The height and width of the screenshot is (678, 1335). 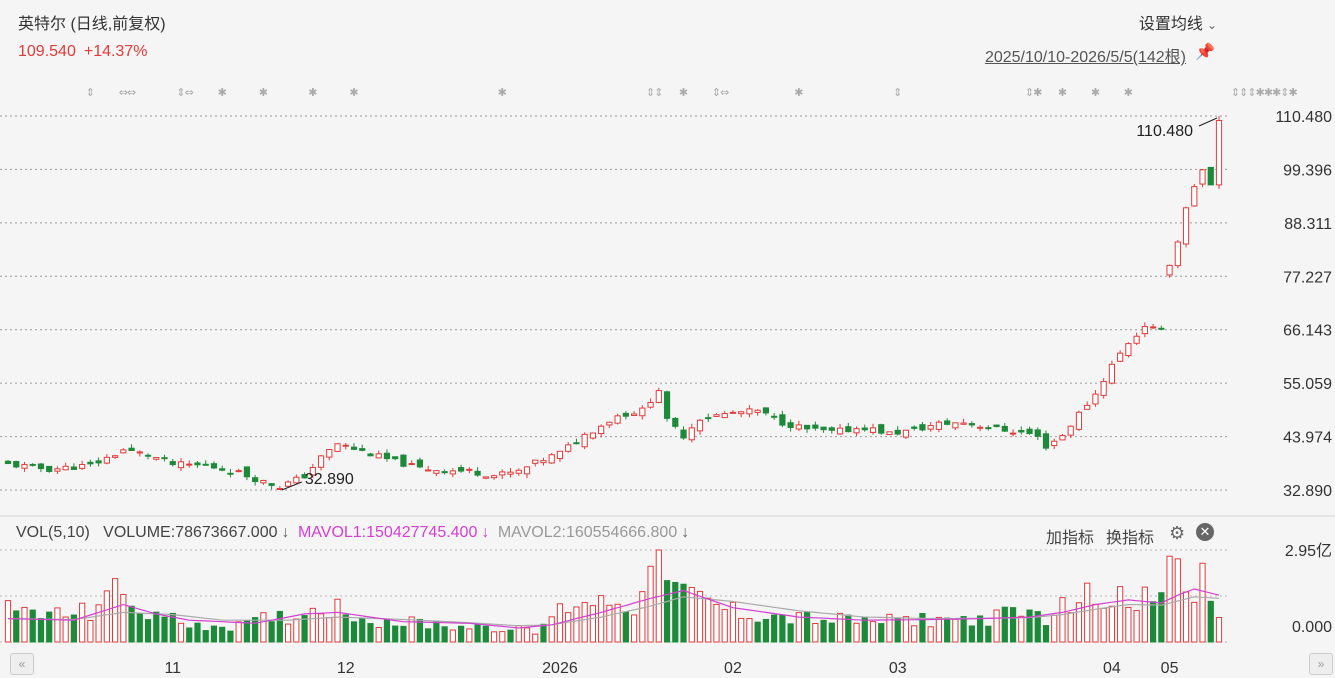 I want to click on low-label: 32.890, so click(x=329, y=479).